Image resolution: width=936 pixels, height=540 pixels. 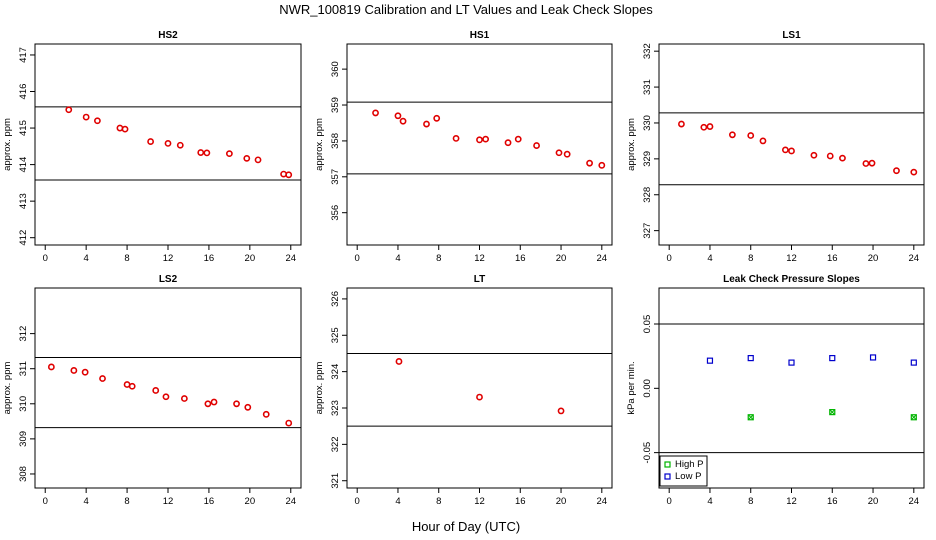 What do you see at coordinates (647, 231) in the screenshot?
I see `y-tick-label: 327` at bounding box center [647, 231].